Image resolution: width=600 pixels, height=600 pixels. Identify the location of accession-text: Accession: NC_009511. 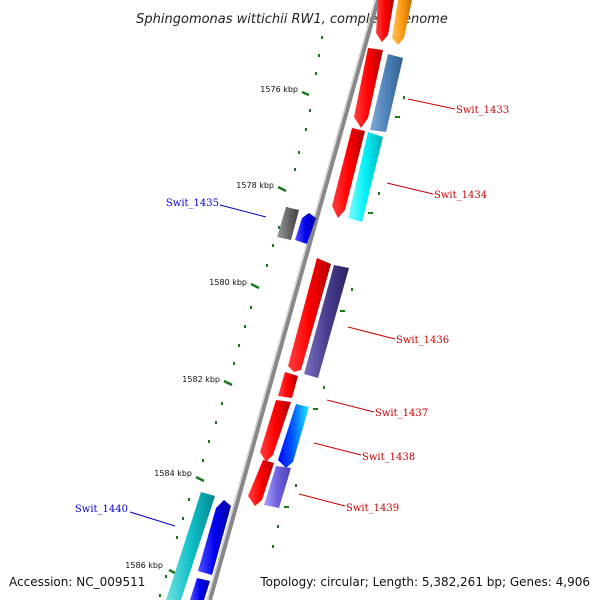
(77, 582).